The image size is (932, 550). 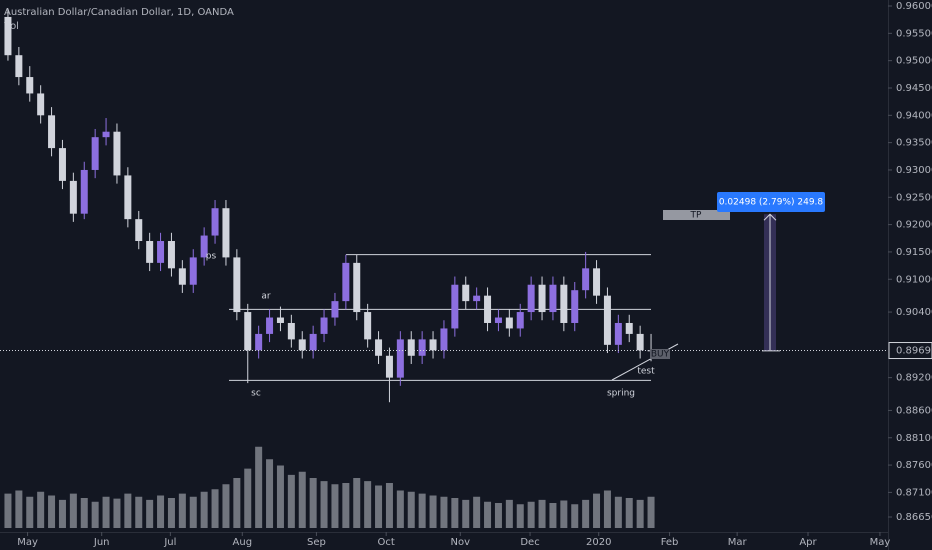 What do you see at coordinates (386, 542) in the screenshot?
I see `x-tick-label: Oct` at bounding box center [386, 542].